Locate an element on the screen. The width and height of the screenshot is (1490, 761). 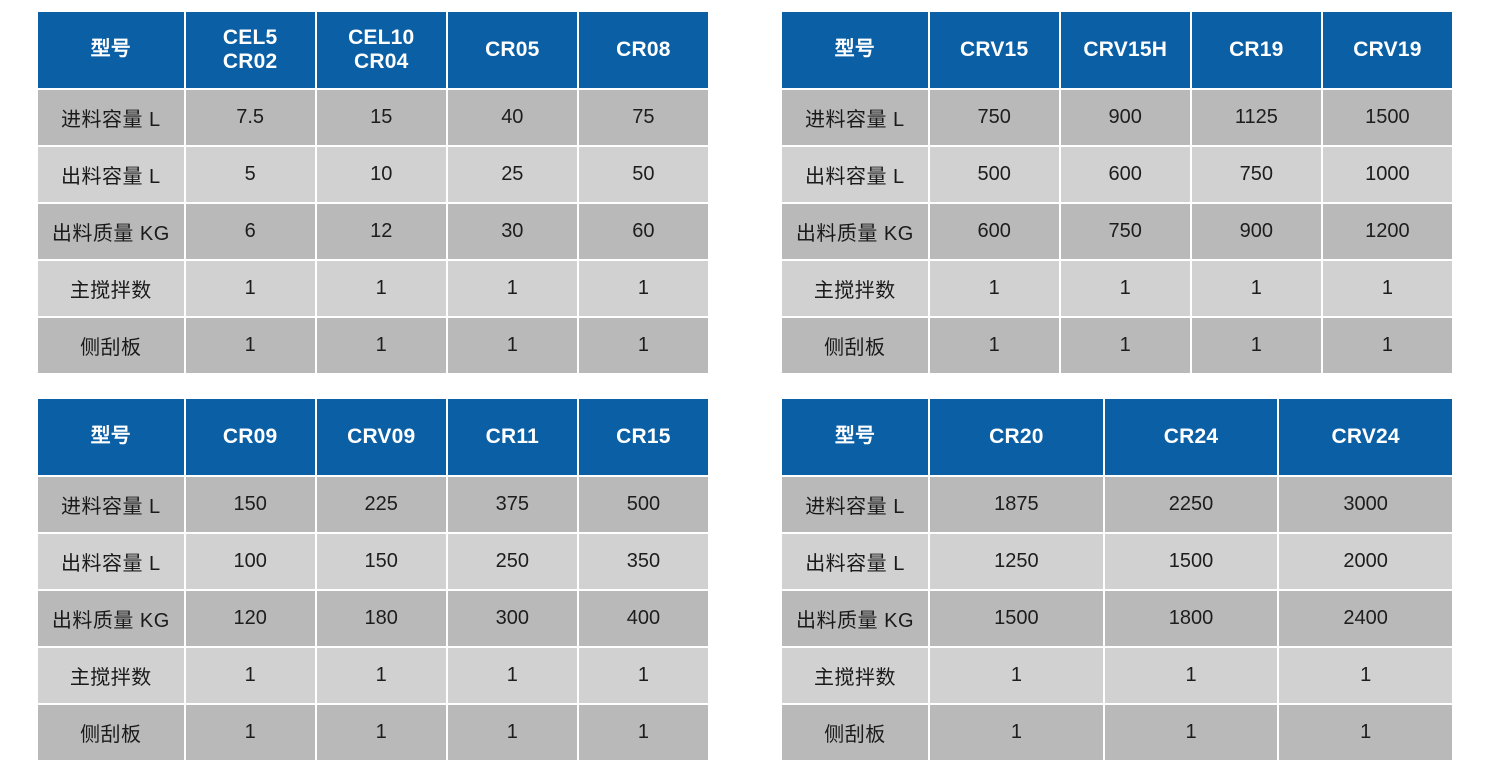
column-header-cel10-cr04: CEL10 CR04 is located at coordinates (382, 51).